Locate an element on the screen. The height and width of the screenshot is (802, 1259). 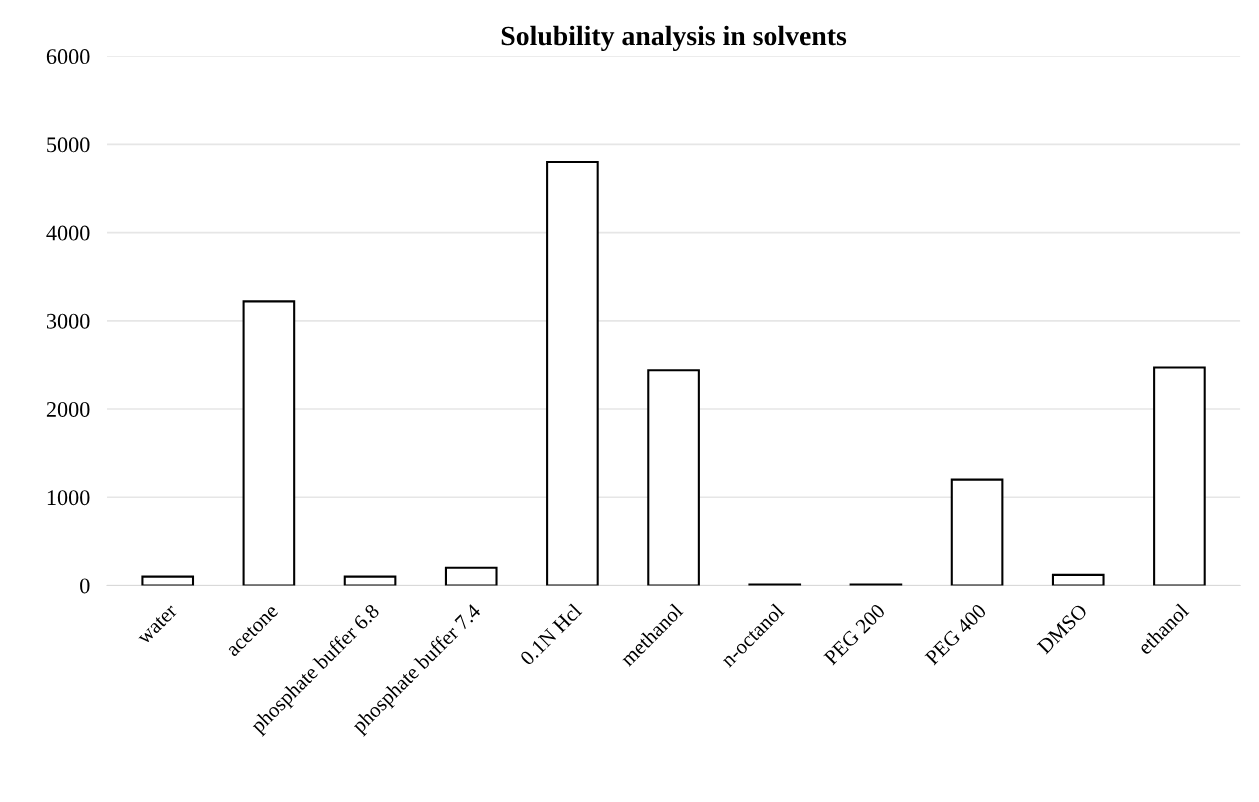
y-tick-label: 4000 is located at coordinates (68, 233).